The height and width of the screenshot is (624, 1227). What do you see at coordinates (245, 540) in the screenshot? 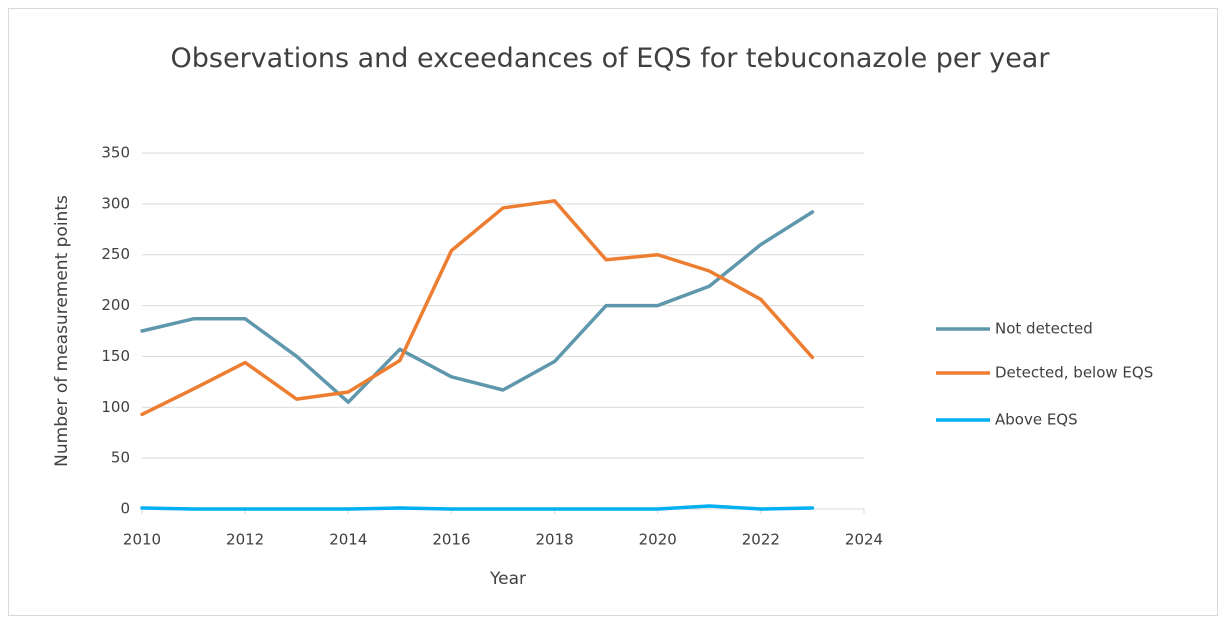
I see `x-tick-label: 2012` at bounding box center [245, 540].